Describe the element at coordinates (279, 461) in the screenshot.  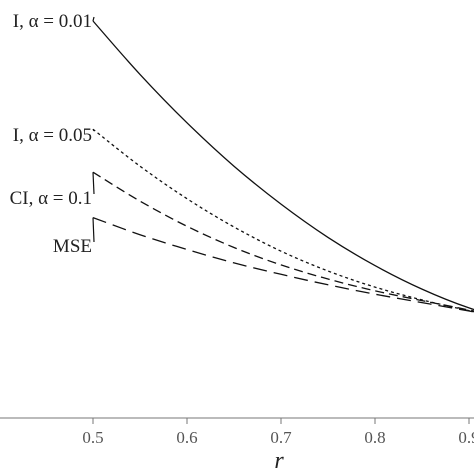
I see `x-axis-title: r` at that location.